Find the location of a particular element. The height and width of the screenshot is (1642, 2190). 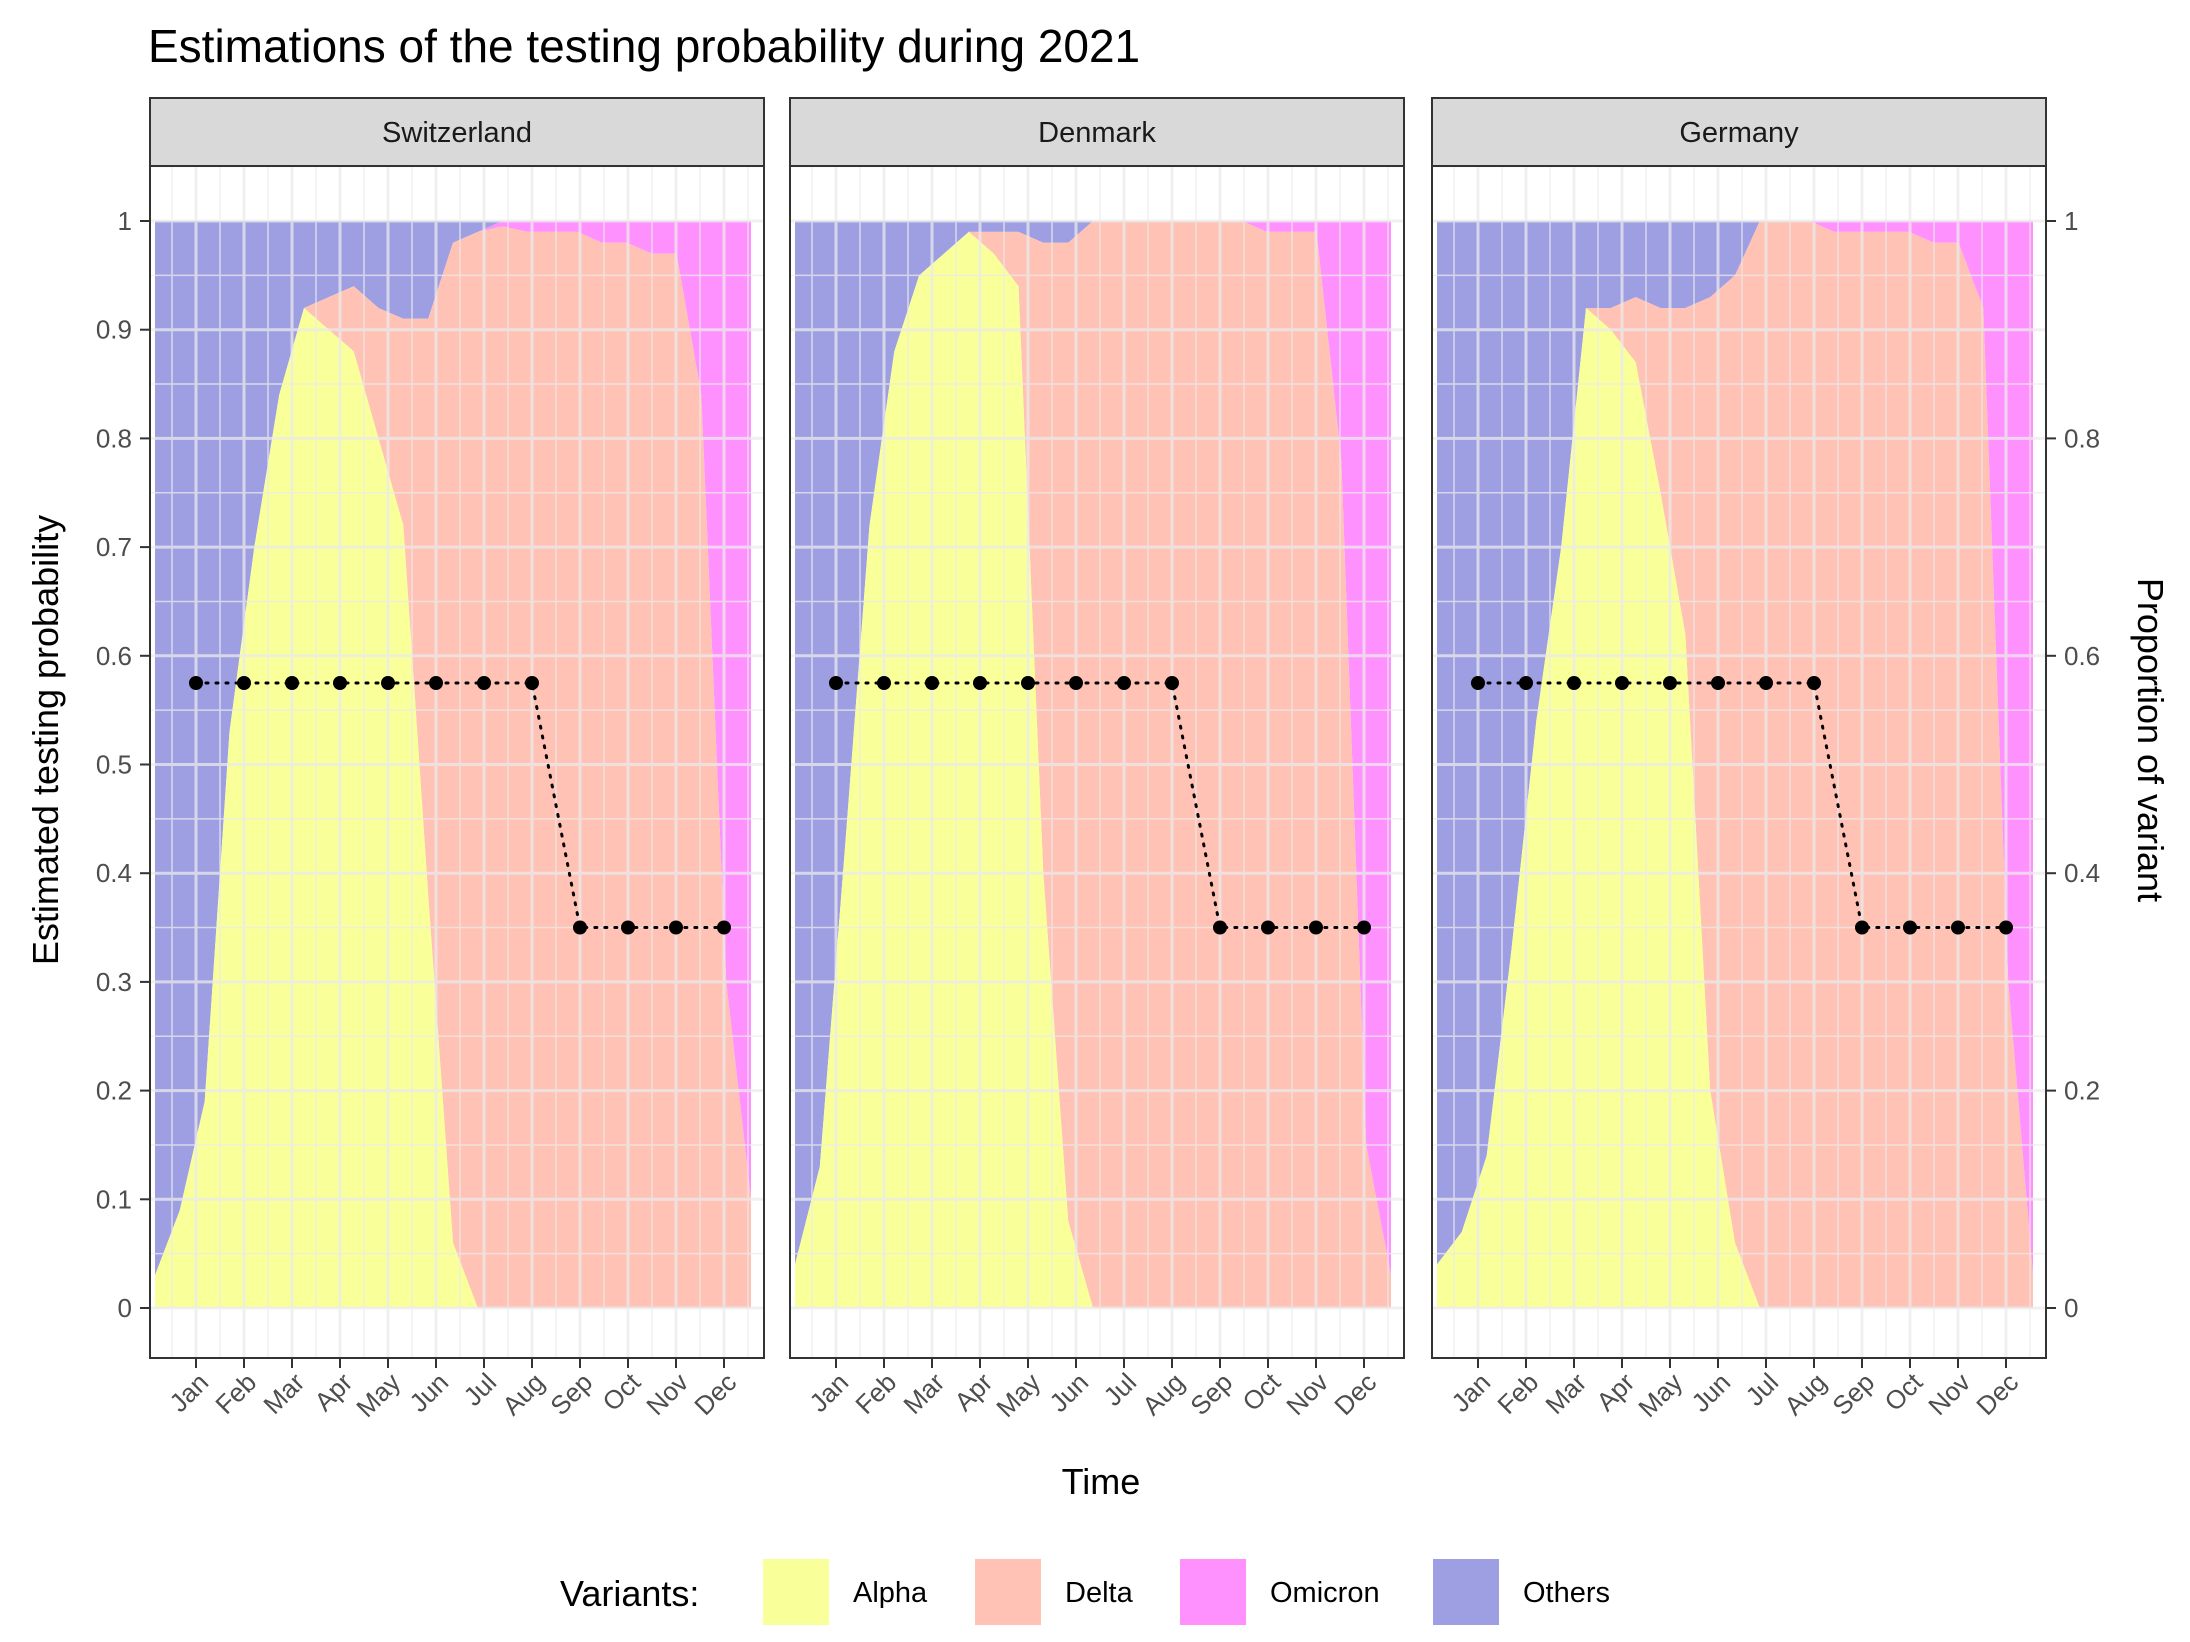

legend-item-delta: Delta is located at coordinates (1054, 1592).